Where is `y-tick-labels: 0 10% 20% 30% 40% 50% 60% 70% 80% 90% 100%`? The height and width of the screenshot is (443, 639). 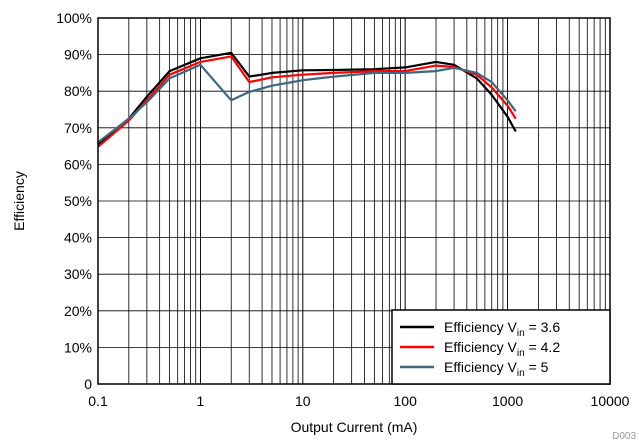 y-tick-labels: 0 10% 20% 30% 40% 50% 60% 70% 80% 90% 100% is located at coordinates (74, 201).